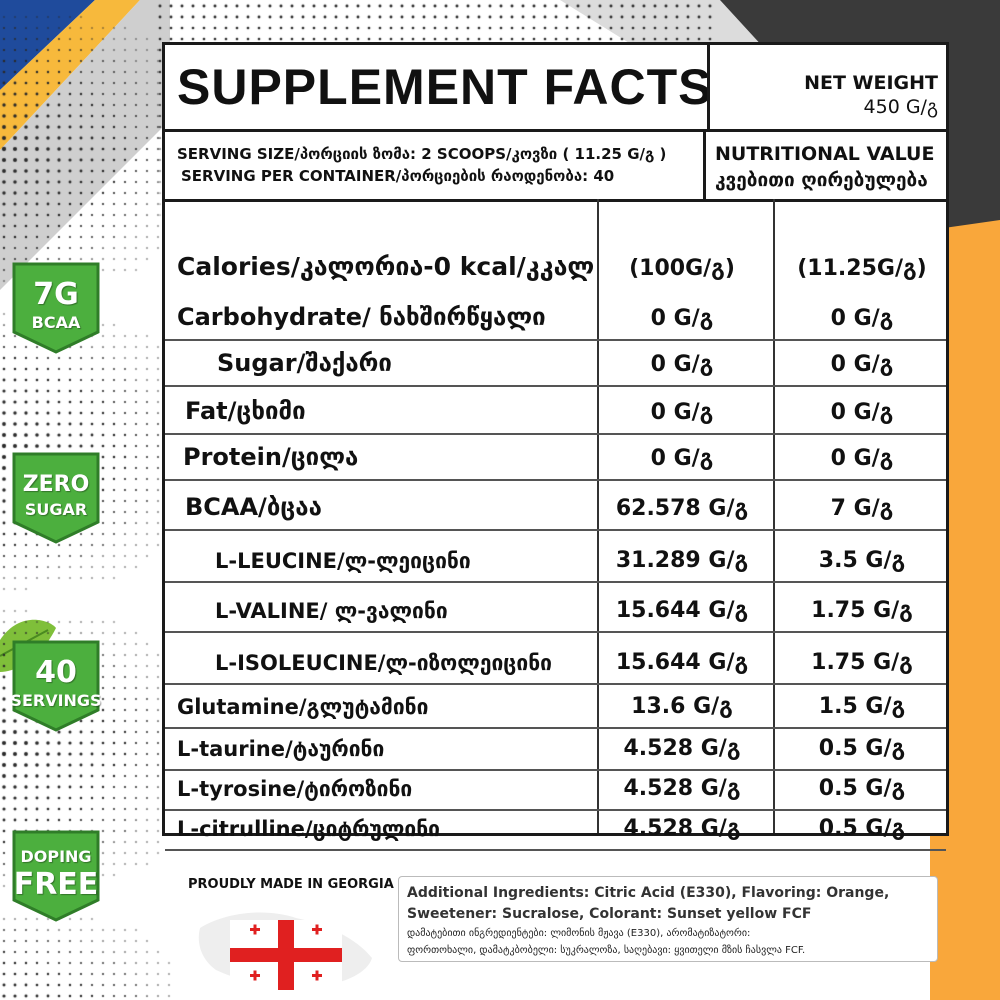  I want to click on badge-servings: 40 SERVINGS, so click(56, 684).